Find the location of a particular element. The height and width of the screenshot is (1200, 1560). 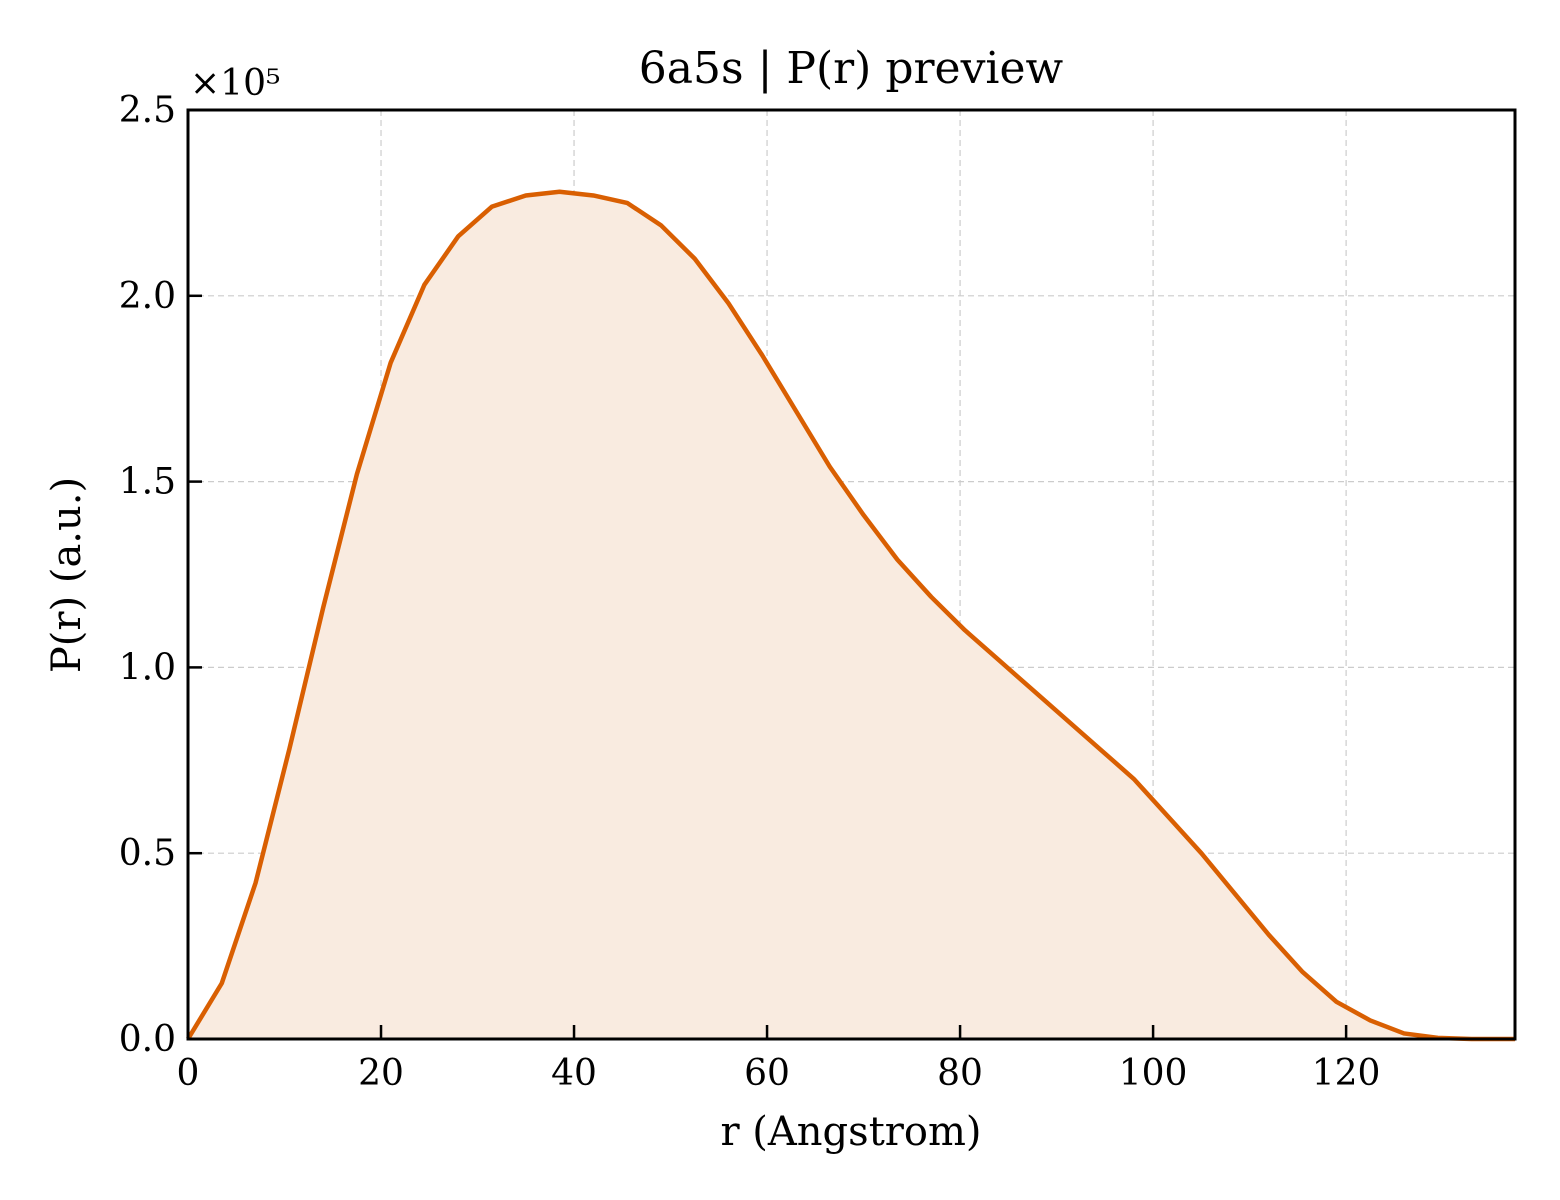

x-tick-label: 100 is located at coordinates (1153, 1073).